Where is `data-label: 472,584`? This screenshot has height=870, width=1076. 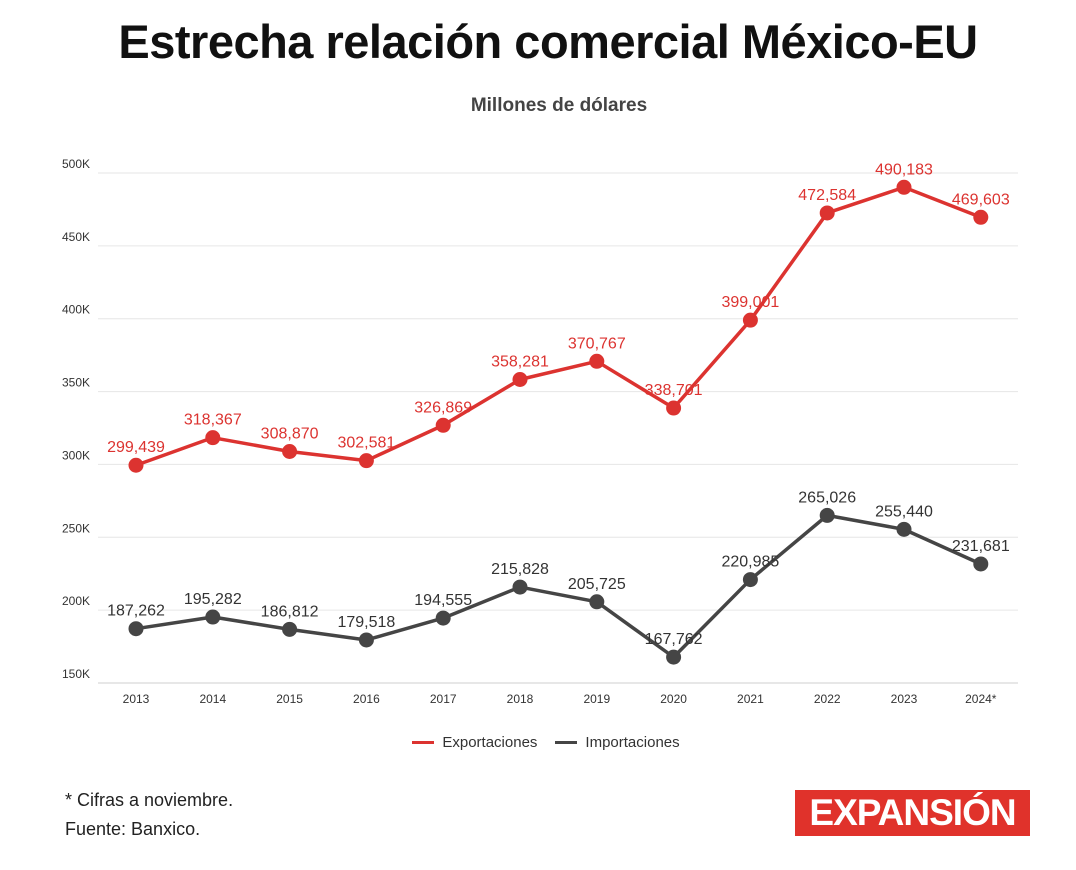
data-label: 472,584 is located at coordinates (827, 195).